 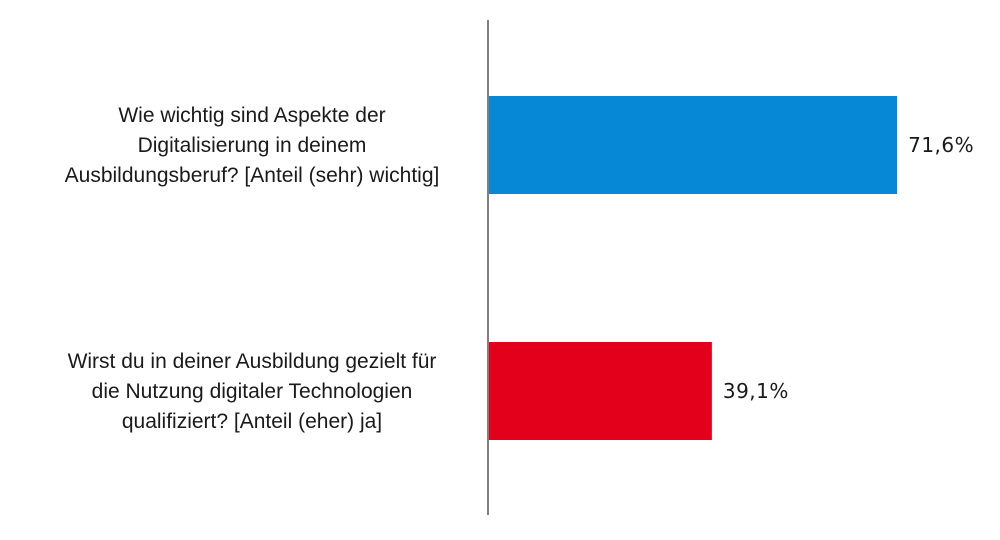 What do you see at coordinates (941, 145) in the screenshot?
I see `value-label-1: 71,6%` at bounding box center [941, 145].